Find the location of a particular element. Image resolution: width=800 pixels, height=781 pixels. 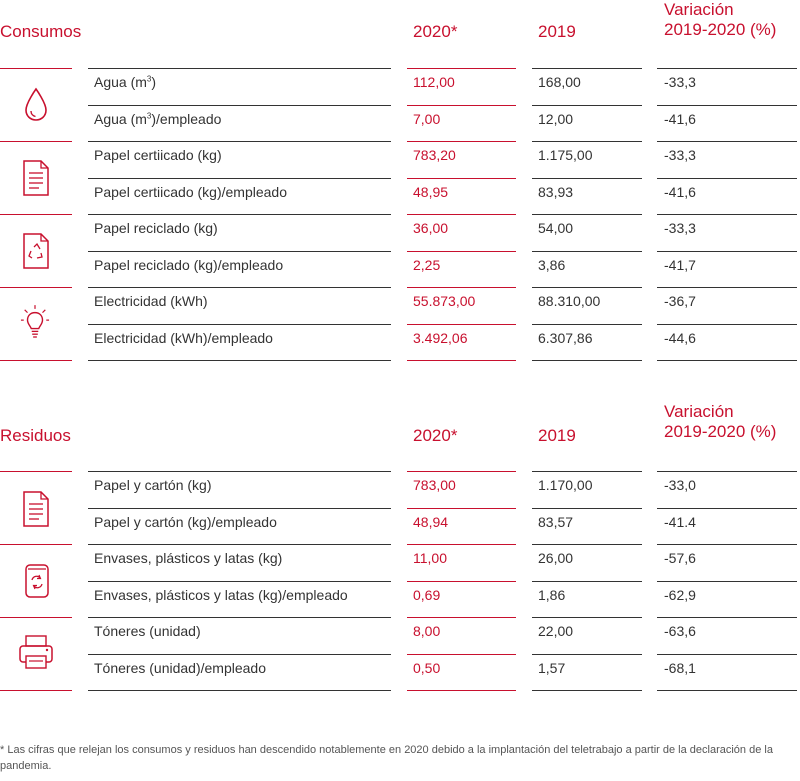

row-label: Papel certiicado (kg)/empleado is located at coordinates (190, 191).